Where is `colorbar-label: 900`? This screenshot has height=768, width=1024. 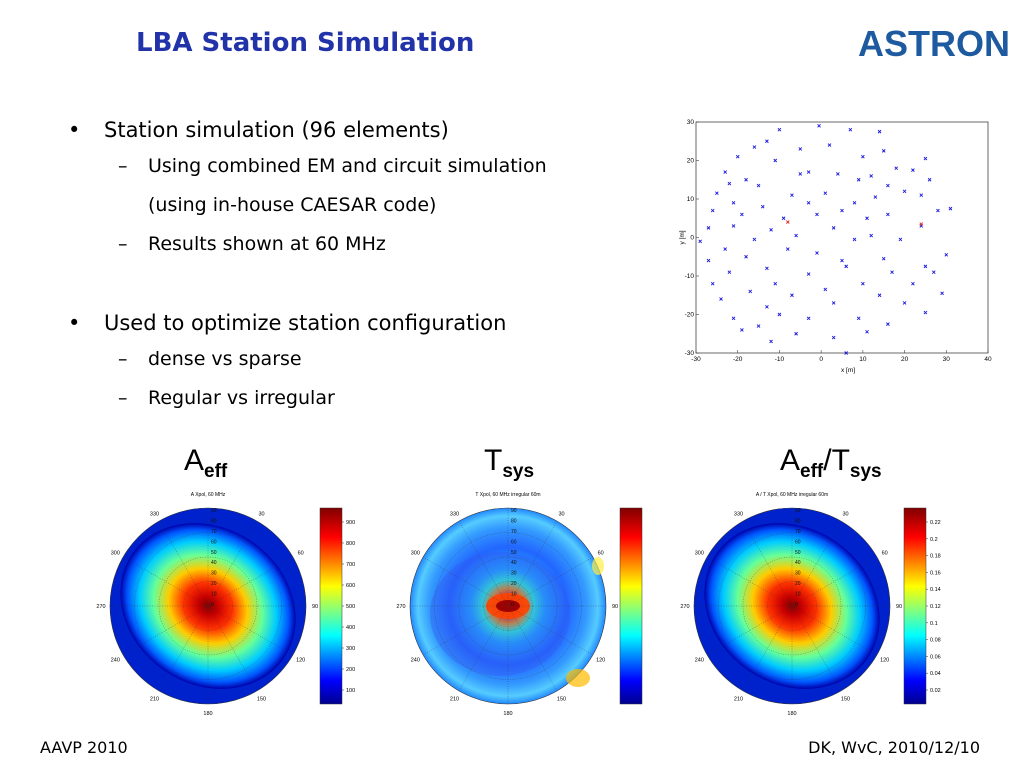 colorbar-label: 900 is located at coordinates (350, 523).